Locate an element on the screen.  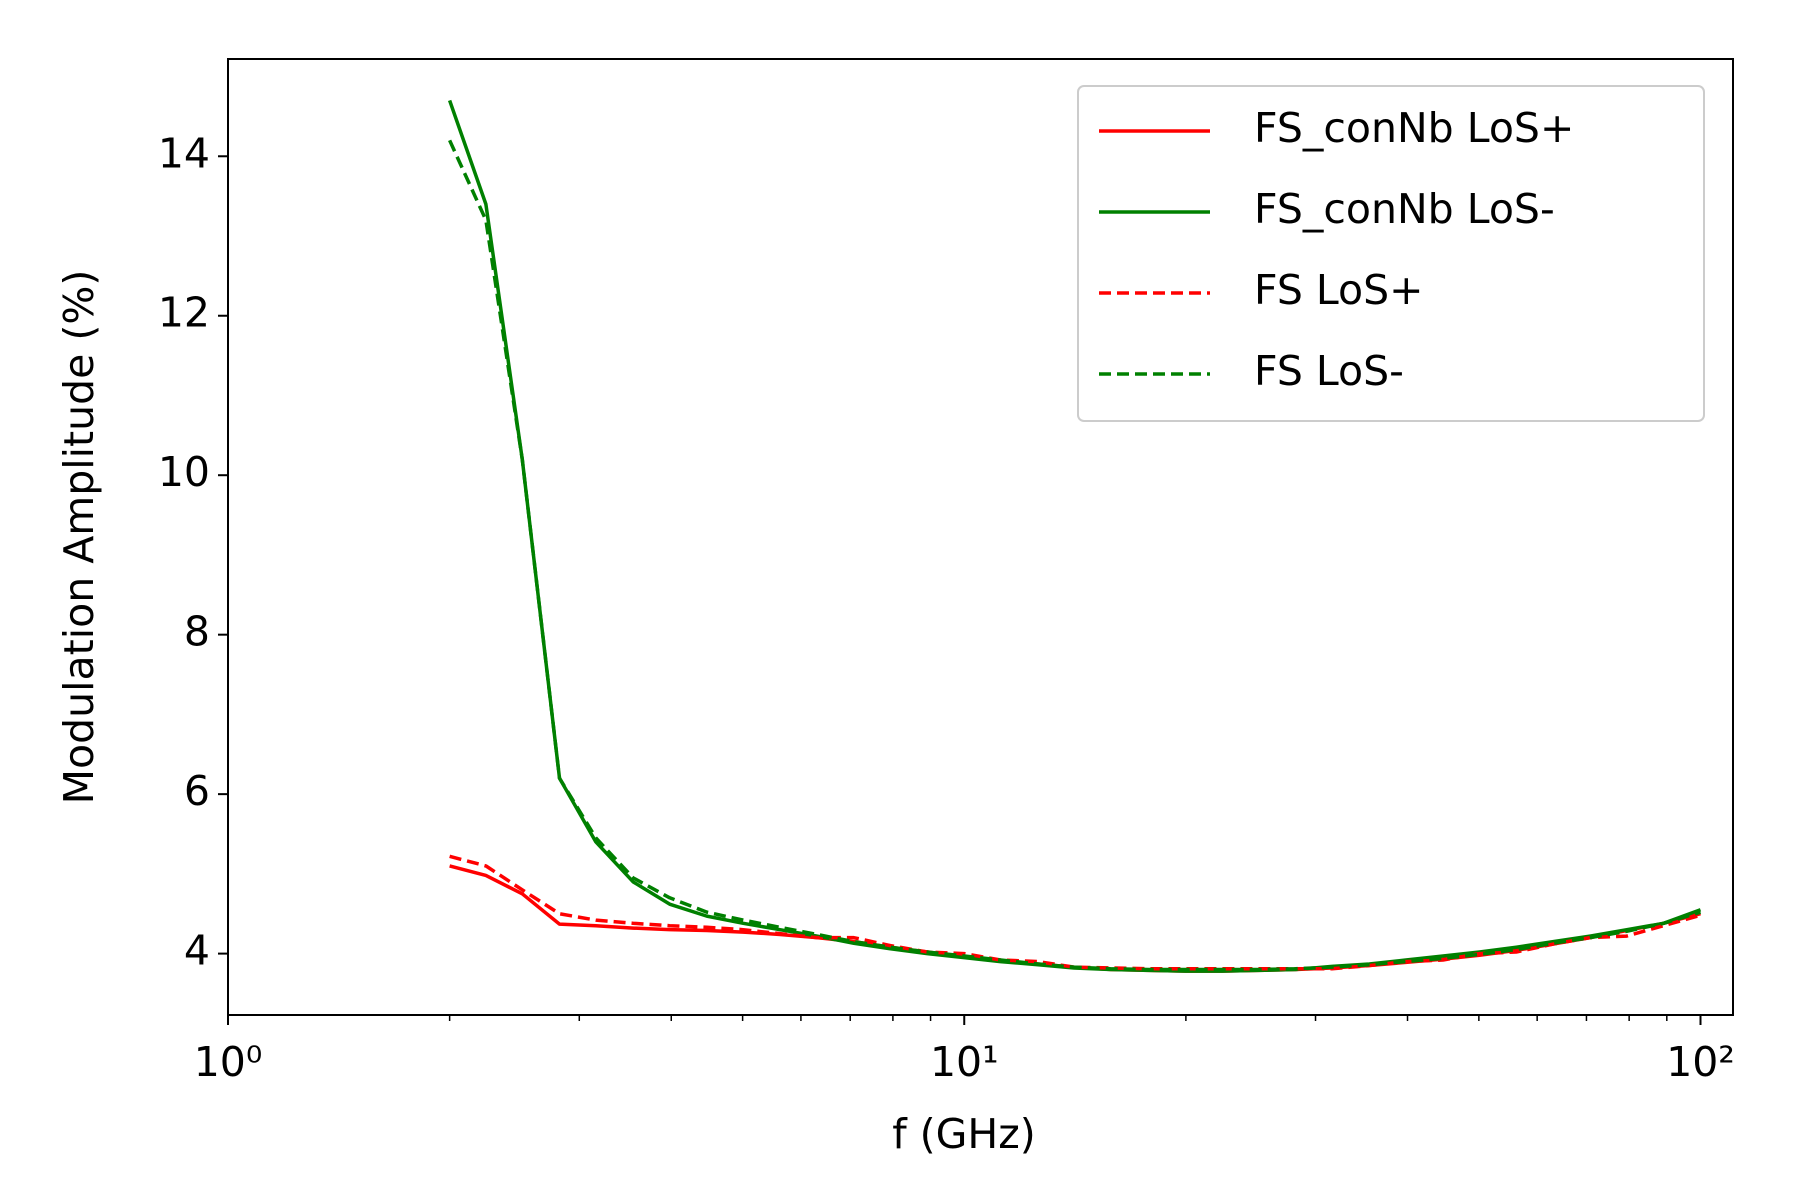
y-axis-label: Modulation Amplitude (%) is located at coordinates (79, 537).